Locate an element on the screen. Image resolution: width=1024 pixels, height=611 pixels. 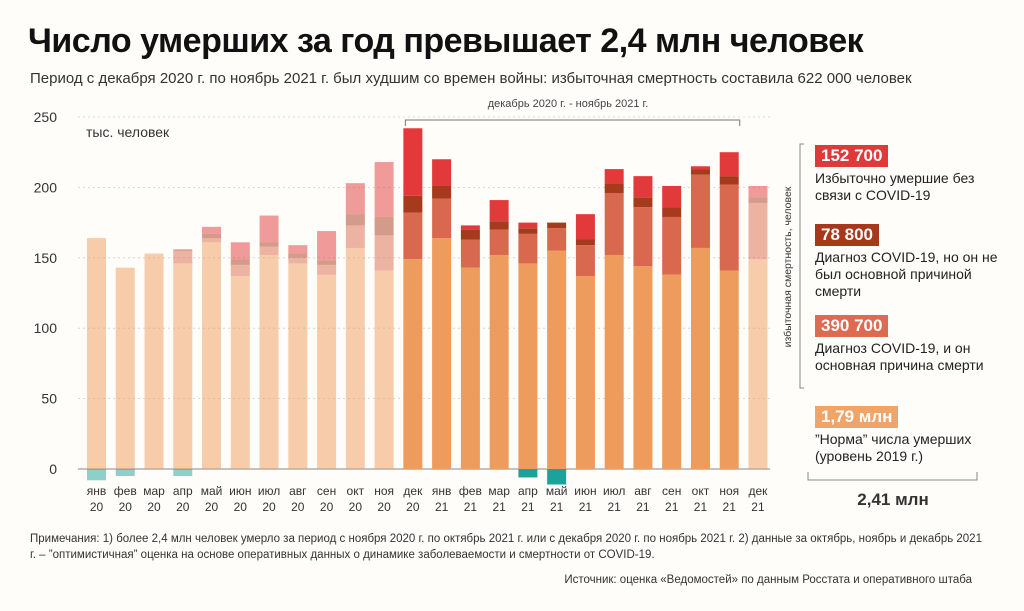
legend-value: 1,79 млн is located at coordinates (857, 417).